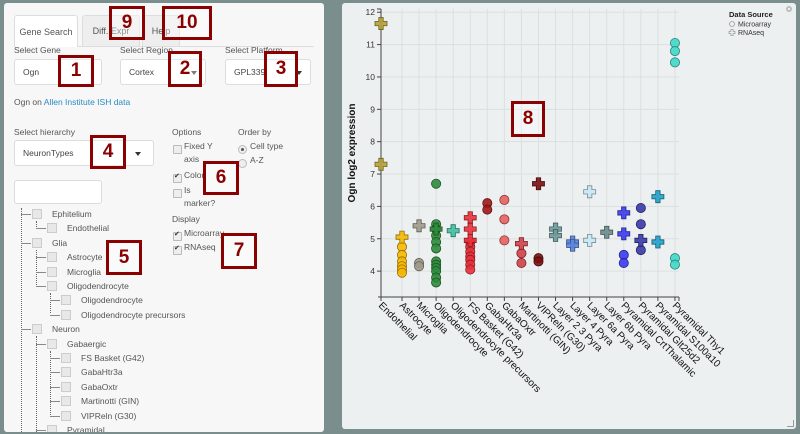  Describe the element at coordinates (239, 251) in the screenshot. I see `annotation-7: 7` at that location.